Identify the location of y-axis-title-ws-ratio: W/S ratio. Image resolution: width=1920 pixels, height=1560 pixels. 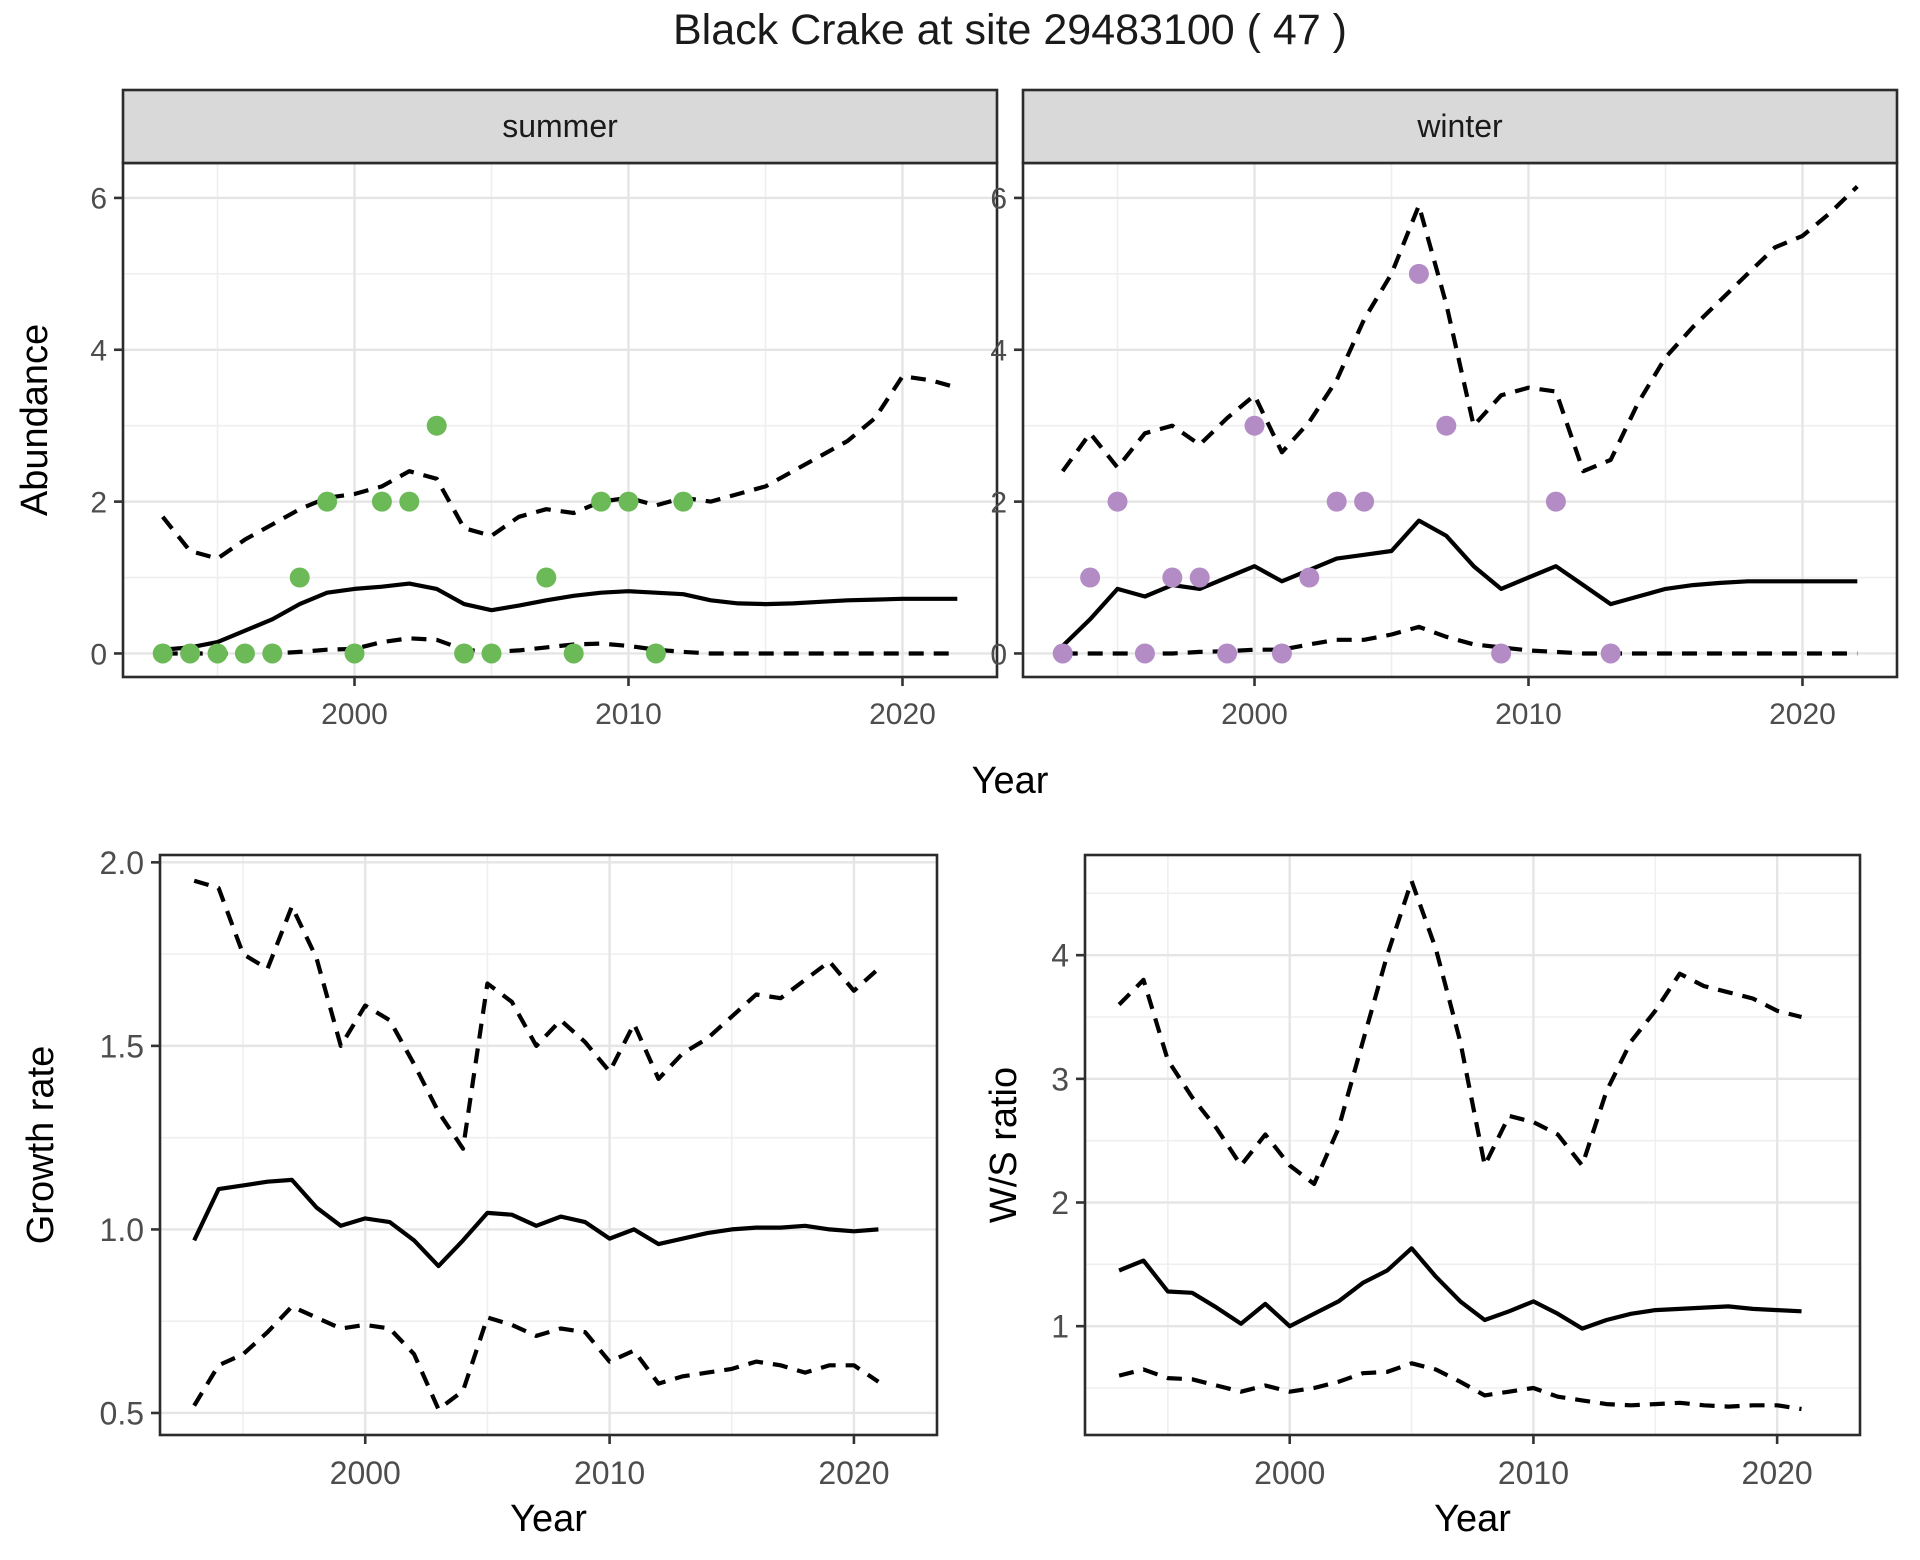
(1004, 1145).